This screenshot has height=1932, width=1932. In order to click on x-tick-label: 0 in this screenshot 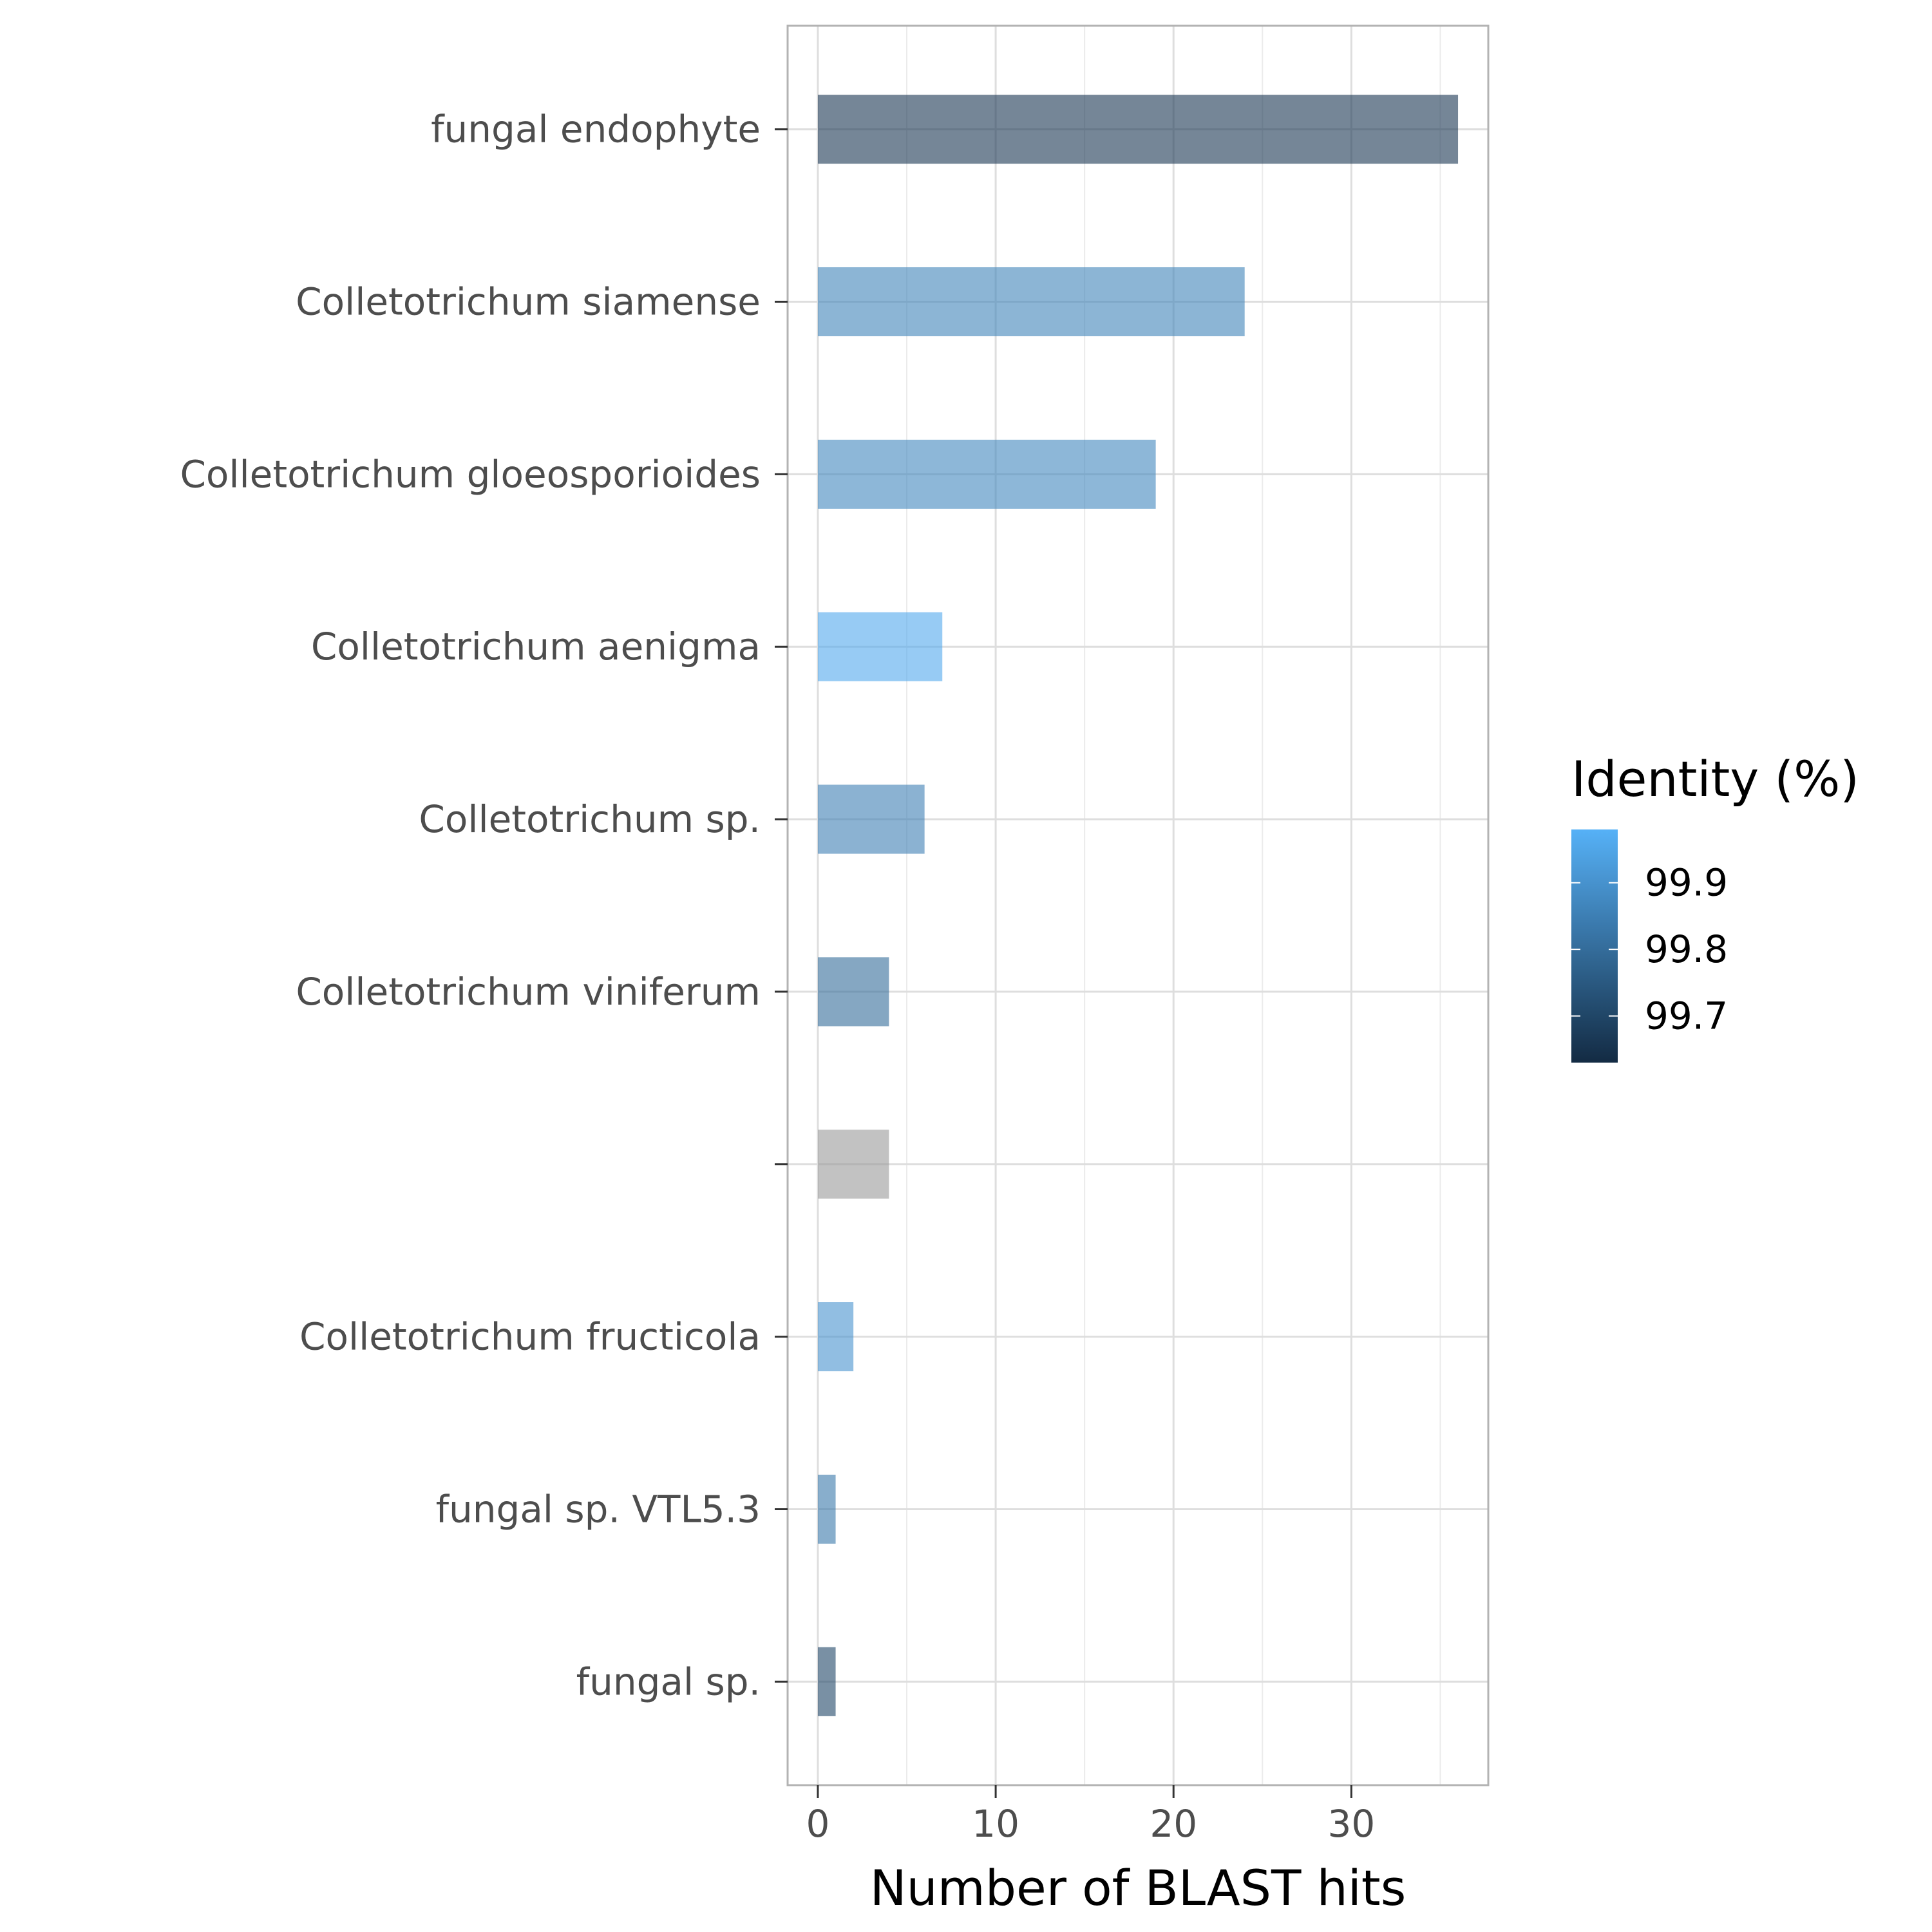, I will do `click(817, 1824)`.